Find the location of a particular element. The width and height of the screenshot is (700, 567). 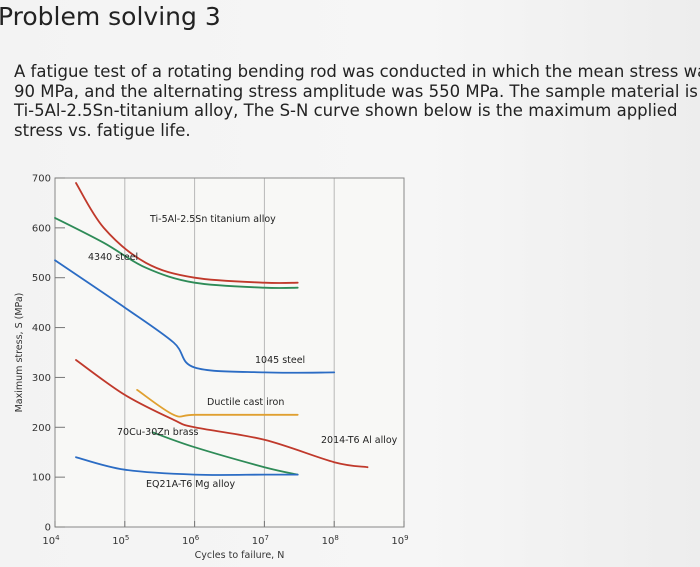

curve-label: 4340 steel is located at coordinates (113, 257).